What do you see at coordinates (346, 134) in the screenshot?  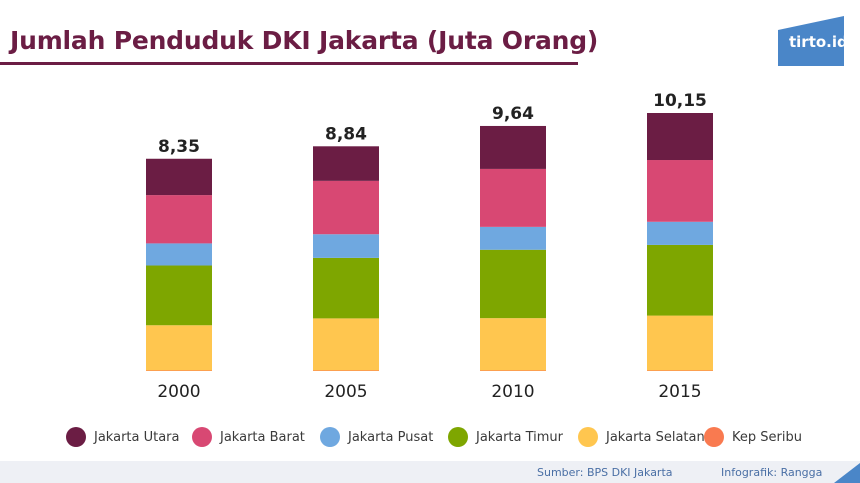 I see `bar-total-label-2005: 8,84` at bounding box center [346, 134].